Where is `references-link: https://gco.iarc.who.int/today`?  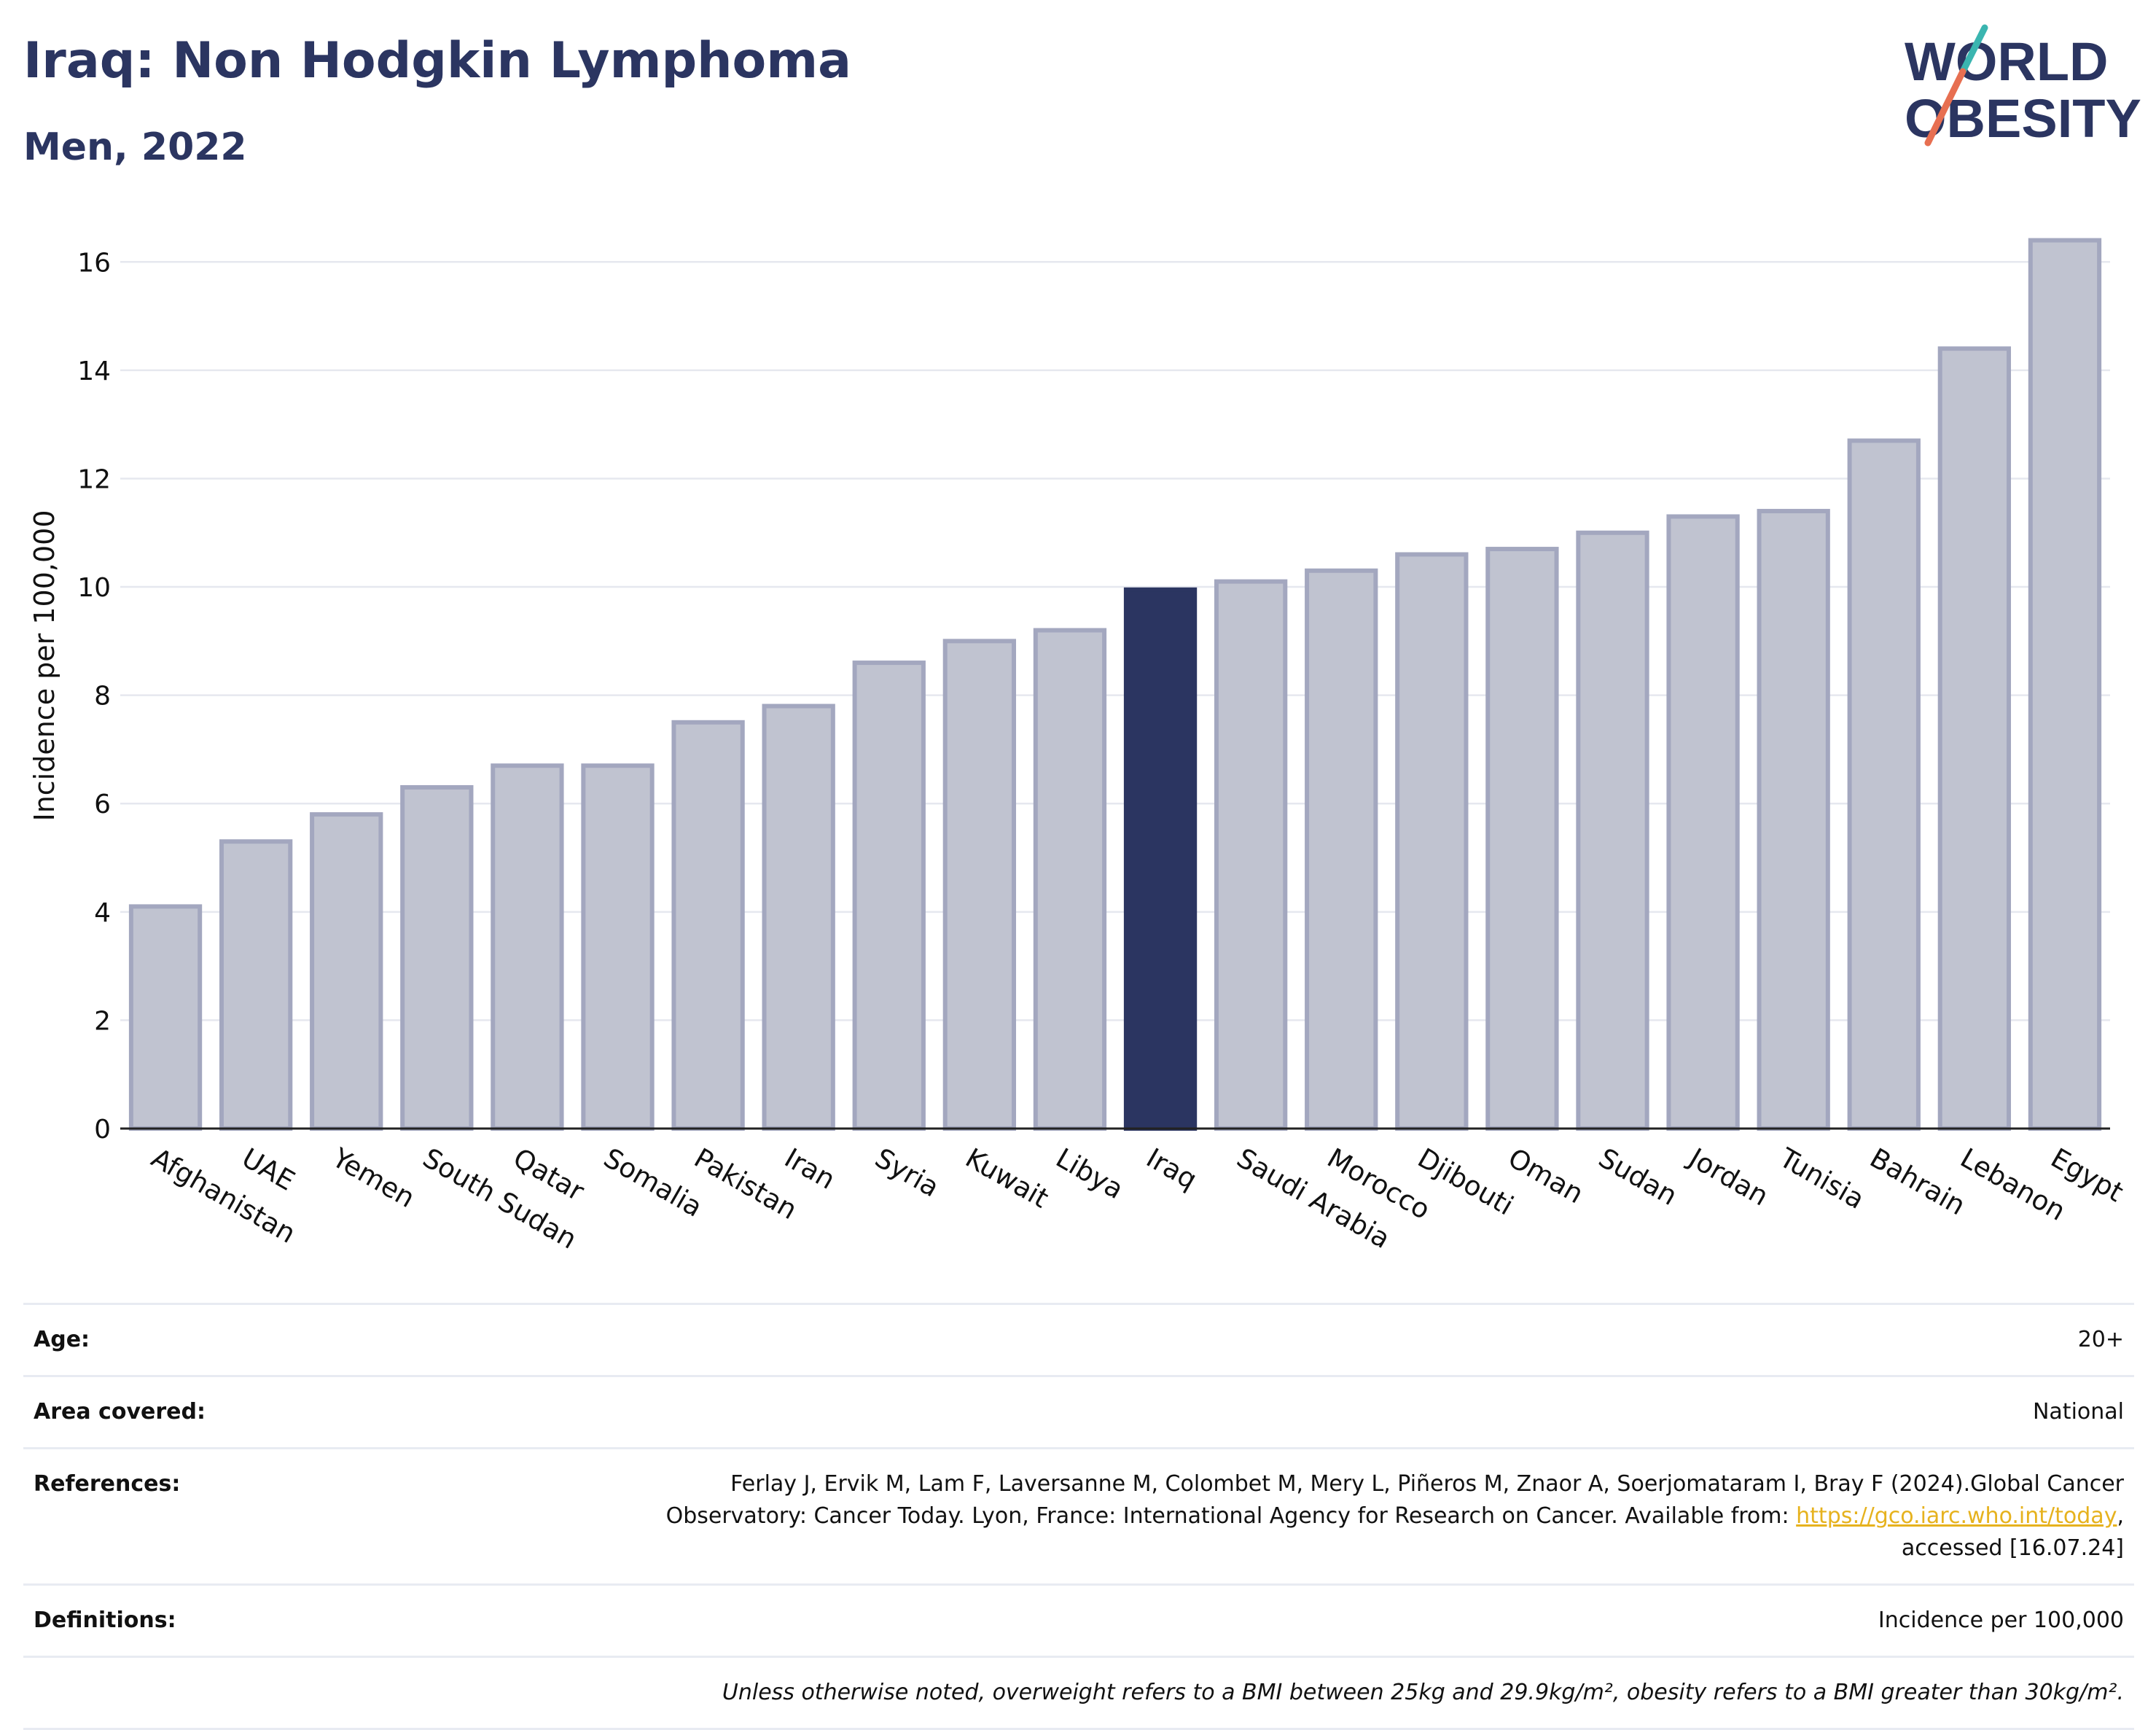
references-link: https://gco.iarc.who.int/today is located at coordinates (1957, 1516).